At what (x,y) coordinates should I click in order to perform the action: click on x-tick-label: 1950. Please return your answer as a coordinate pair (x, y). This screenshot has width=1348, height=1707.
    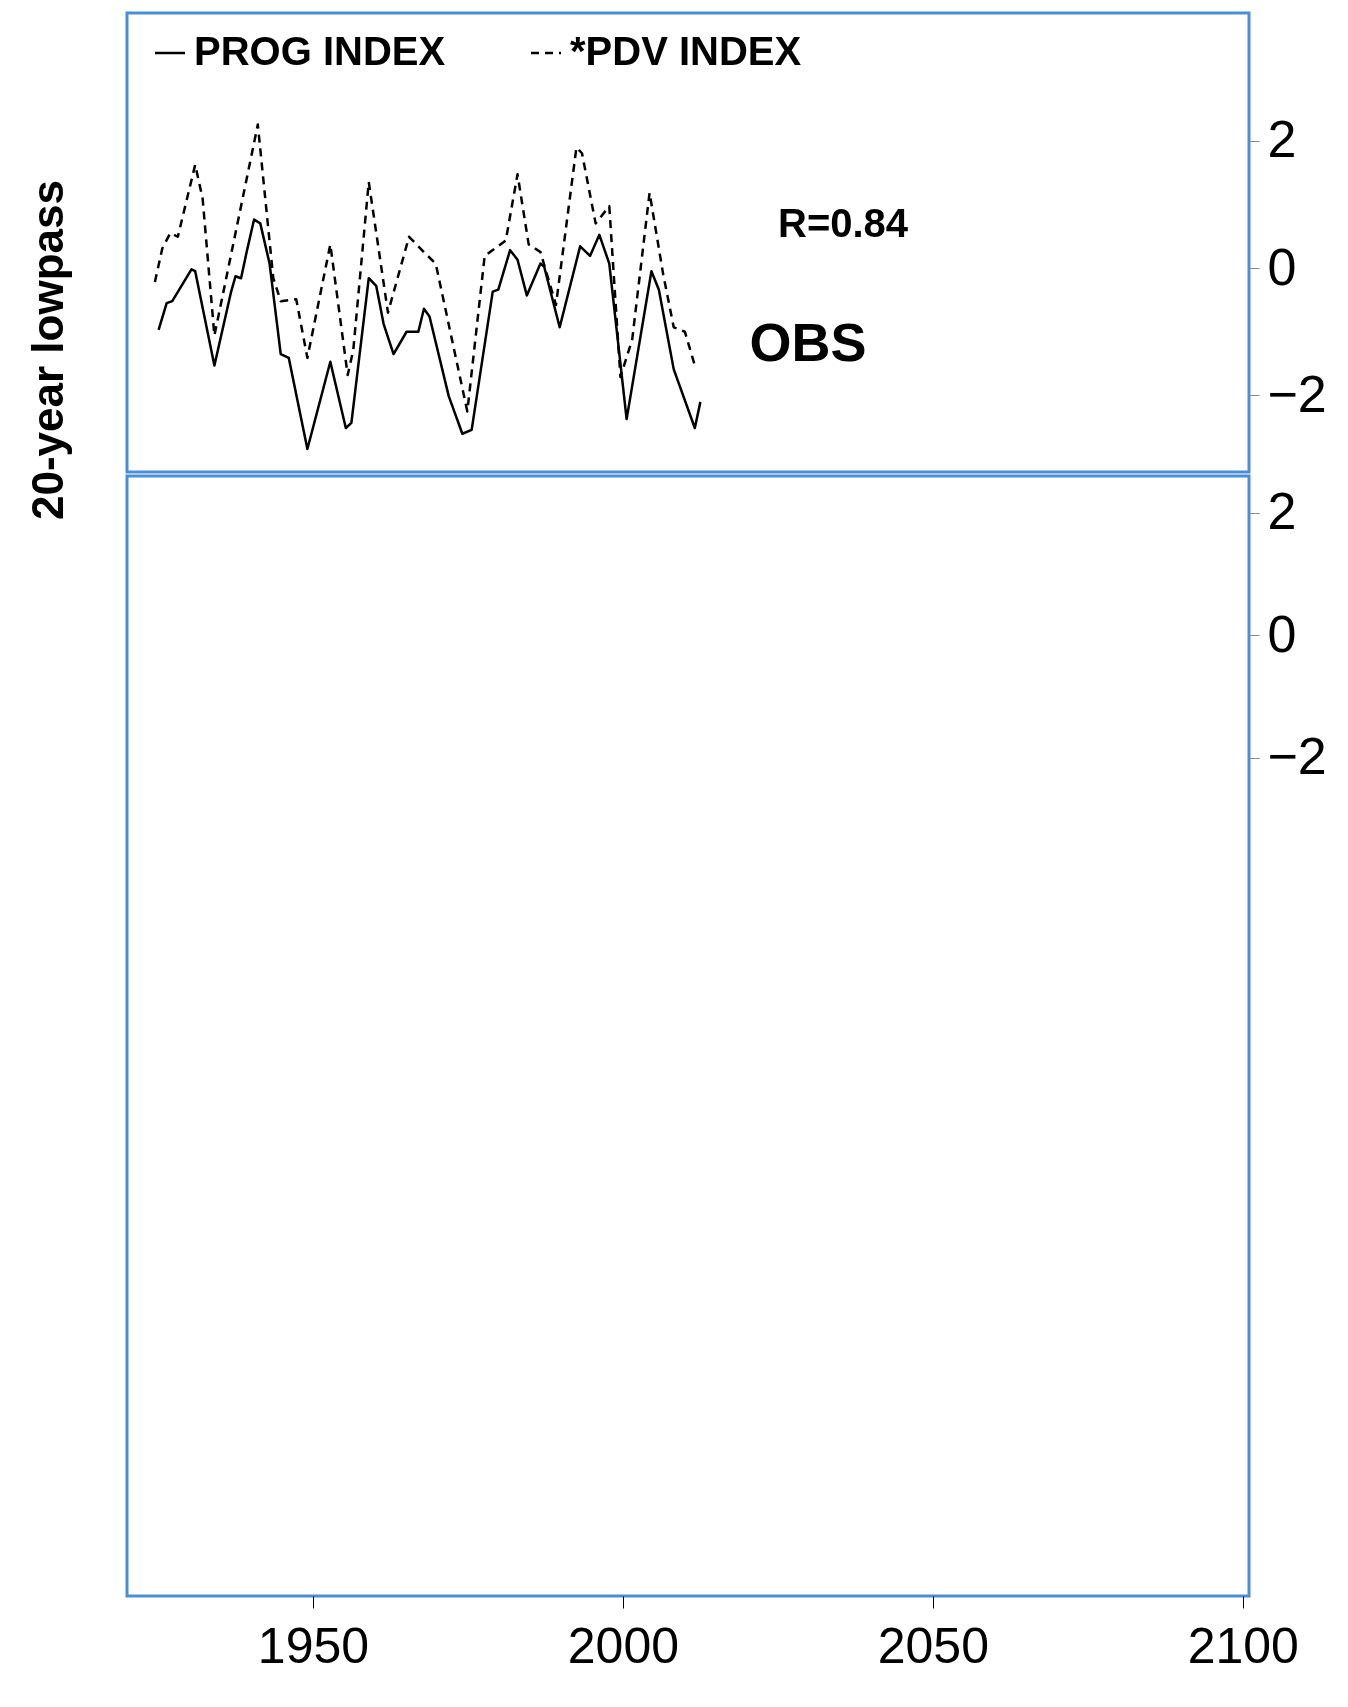
    Looking at the image, I should click on (313, 1645).